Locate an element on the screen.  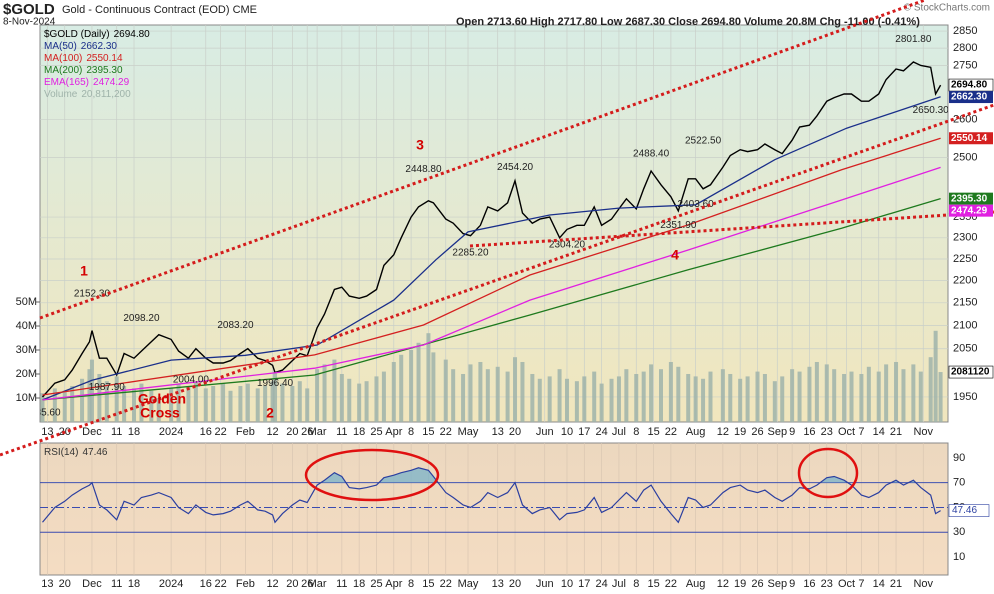
y-tick-label: 2300 is located at coordinates (965, 238).